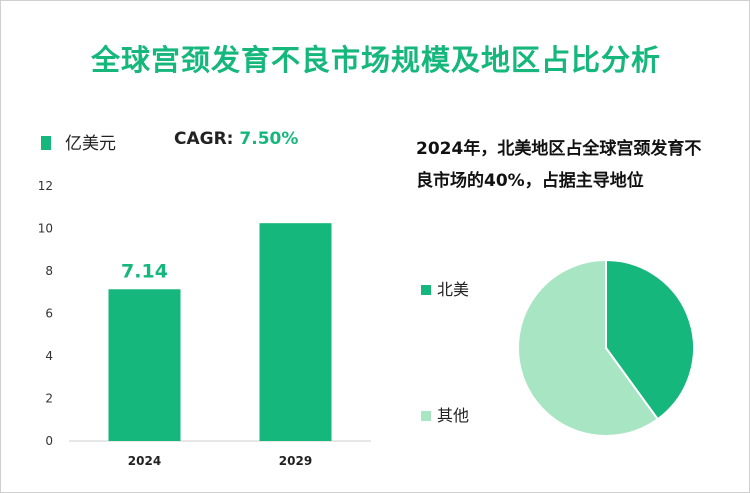  I want to click on unit-label: 亿美元, so click(90, 144).